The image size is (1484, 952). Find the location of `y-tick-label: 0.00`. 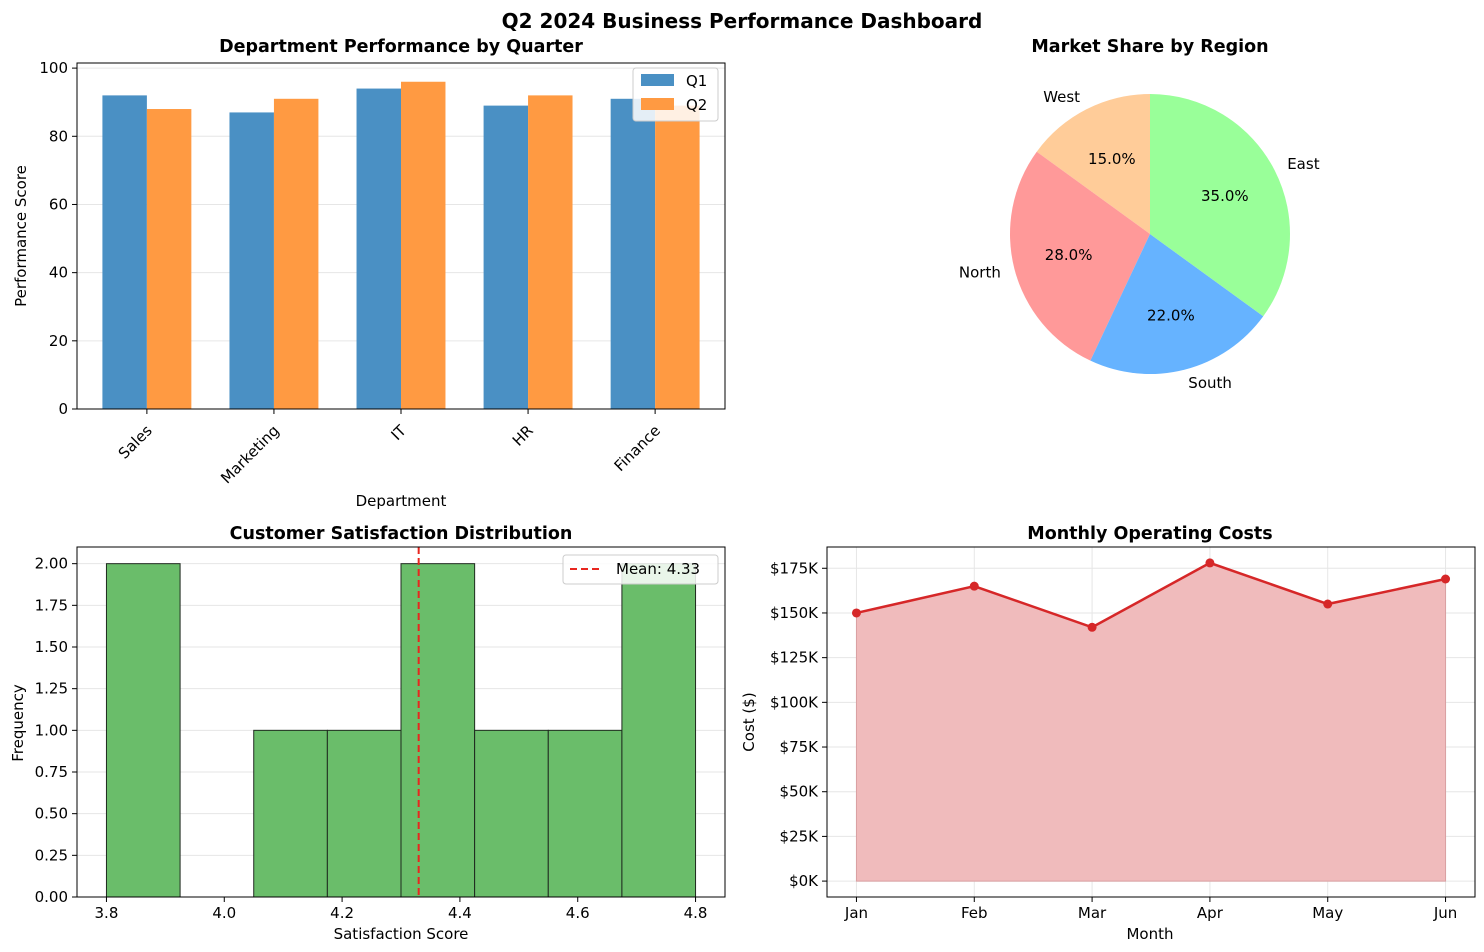

y-tick-label: 0.00 is located at coordinates (51, 897).